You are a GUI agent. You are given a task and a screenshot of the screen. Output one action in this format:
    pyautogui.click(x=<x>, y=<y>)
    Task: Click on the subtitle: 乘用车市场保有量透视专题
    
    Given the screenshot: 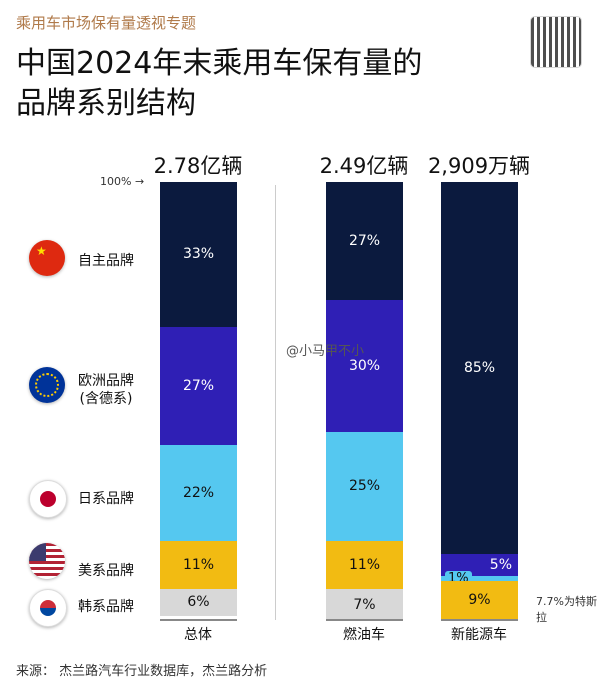 What is the action you would take?
    pyautogui.click(x=106, y=23)
    